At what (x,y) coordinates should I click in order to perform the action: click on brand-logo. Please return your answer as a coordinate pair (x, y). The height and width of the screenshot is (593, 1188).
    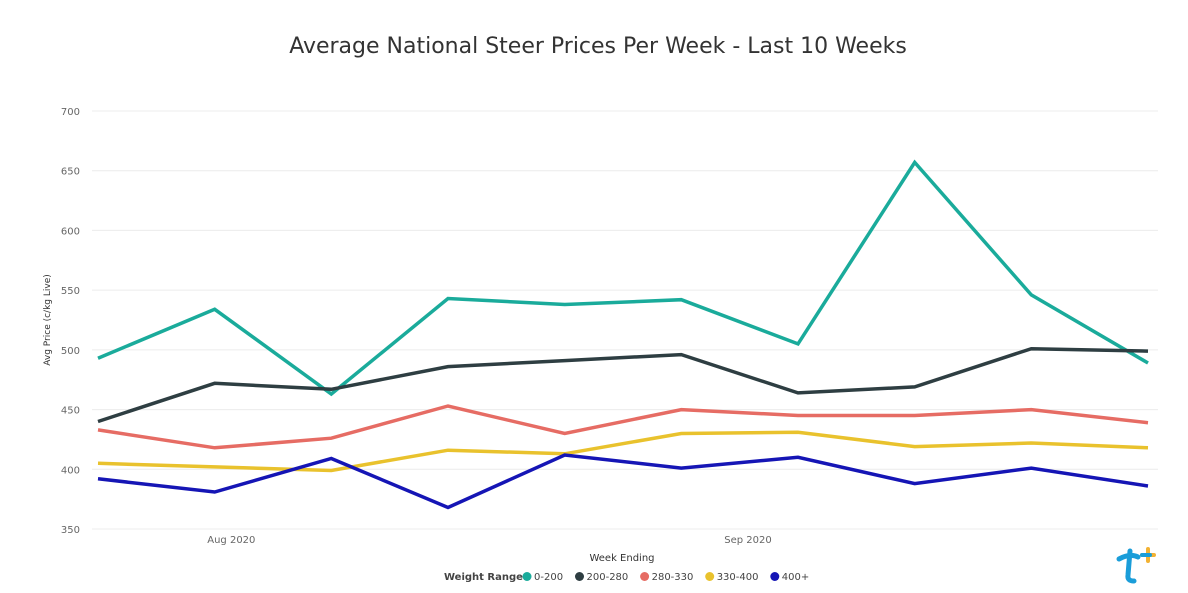
    Looking at the image, I should click on (1136, 565).